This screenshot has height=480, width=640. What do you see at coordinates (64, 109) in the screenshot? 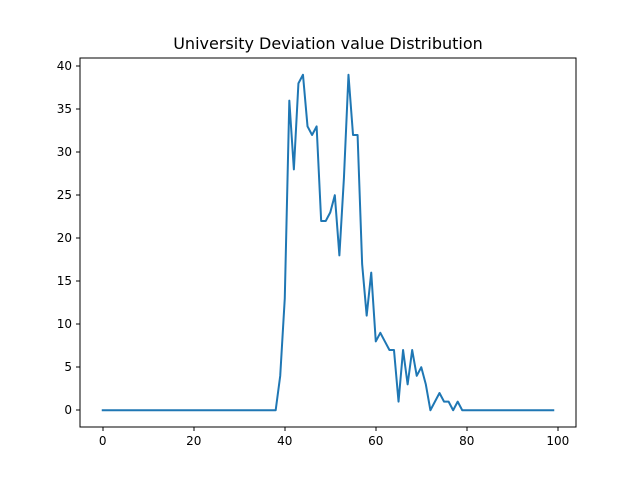
I see `y-tick-label: 35` at bounding box center [64, 109].